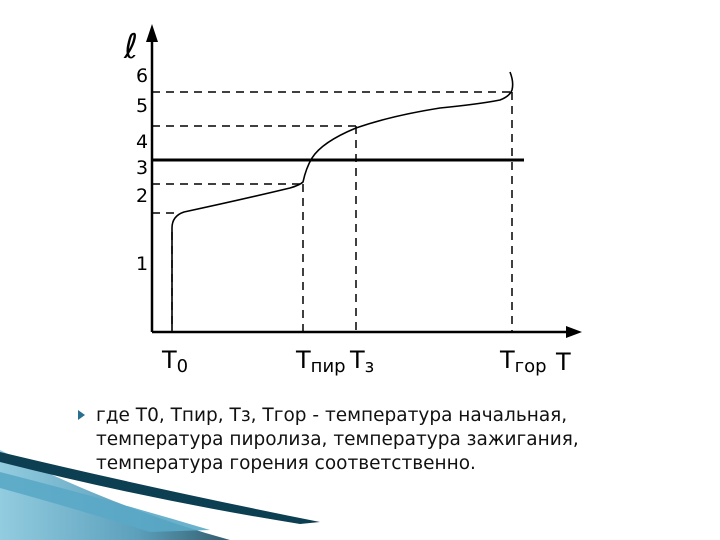  I want to click on decorative-swoosh, so click(160, 495).